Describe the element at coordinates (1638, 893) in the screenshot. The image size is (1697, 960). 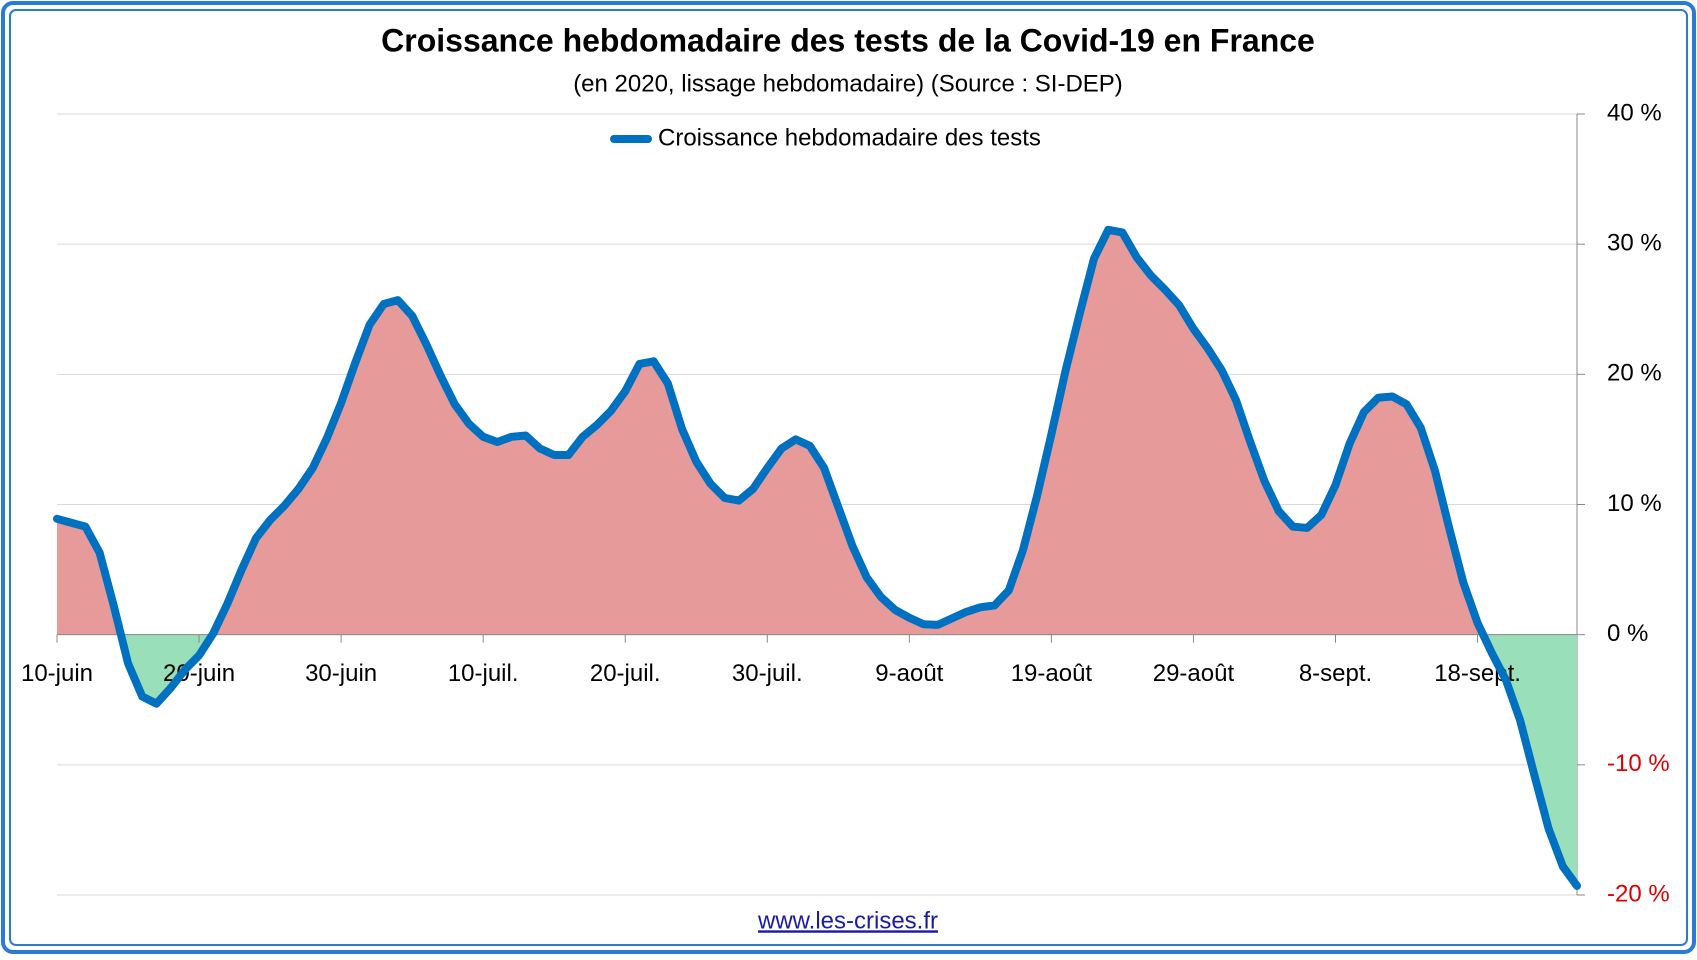
I see `y-tick-label: -20 %` at that location.